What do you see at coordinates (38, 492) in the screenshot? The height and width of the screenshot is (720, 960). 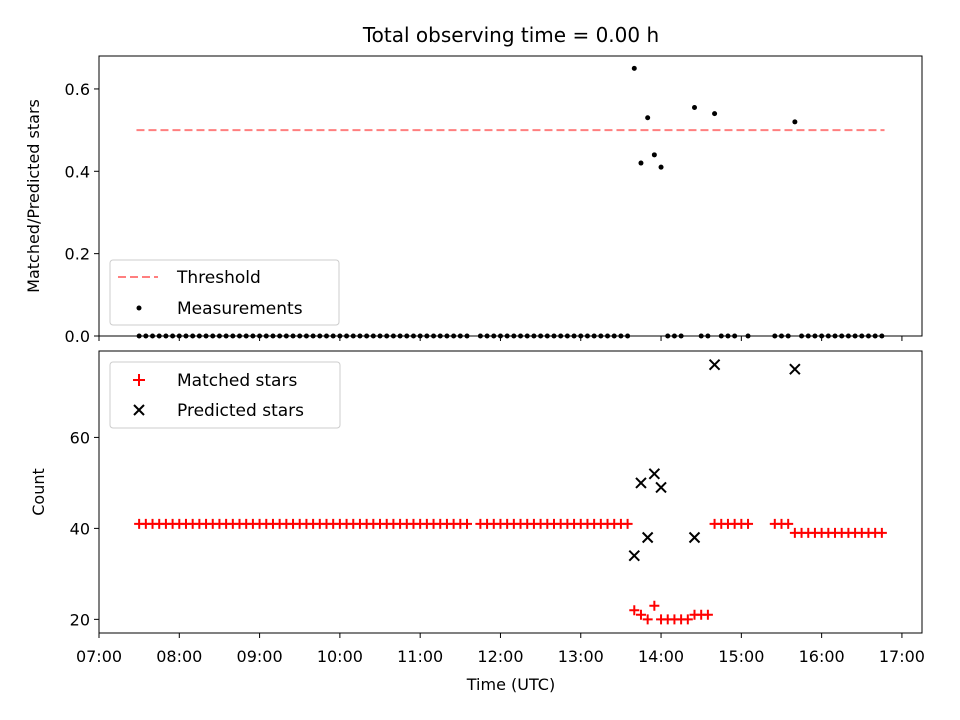 I see `bottom-y-axis-label: Count` at bounding box center [38, 492].